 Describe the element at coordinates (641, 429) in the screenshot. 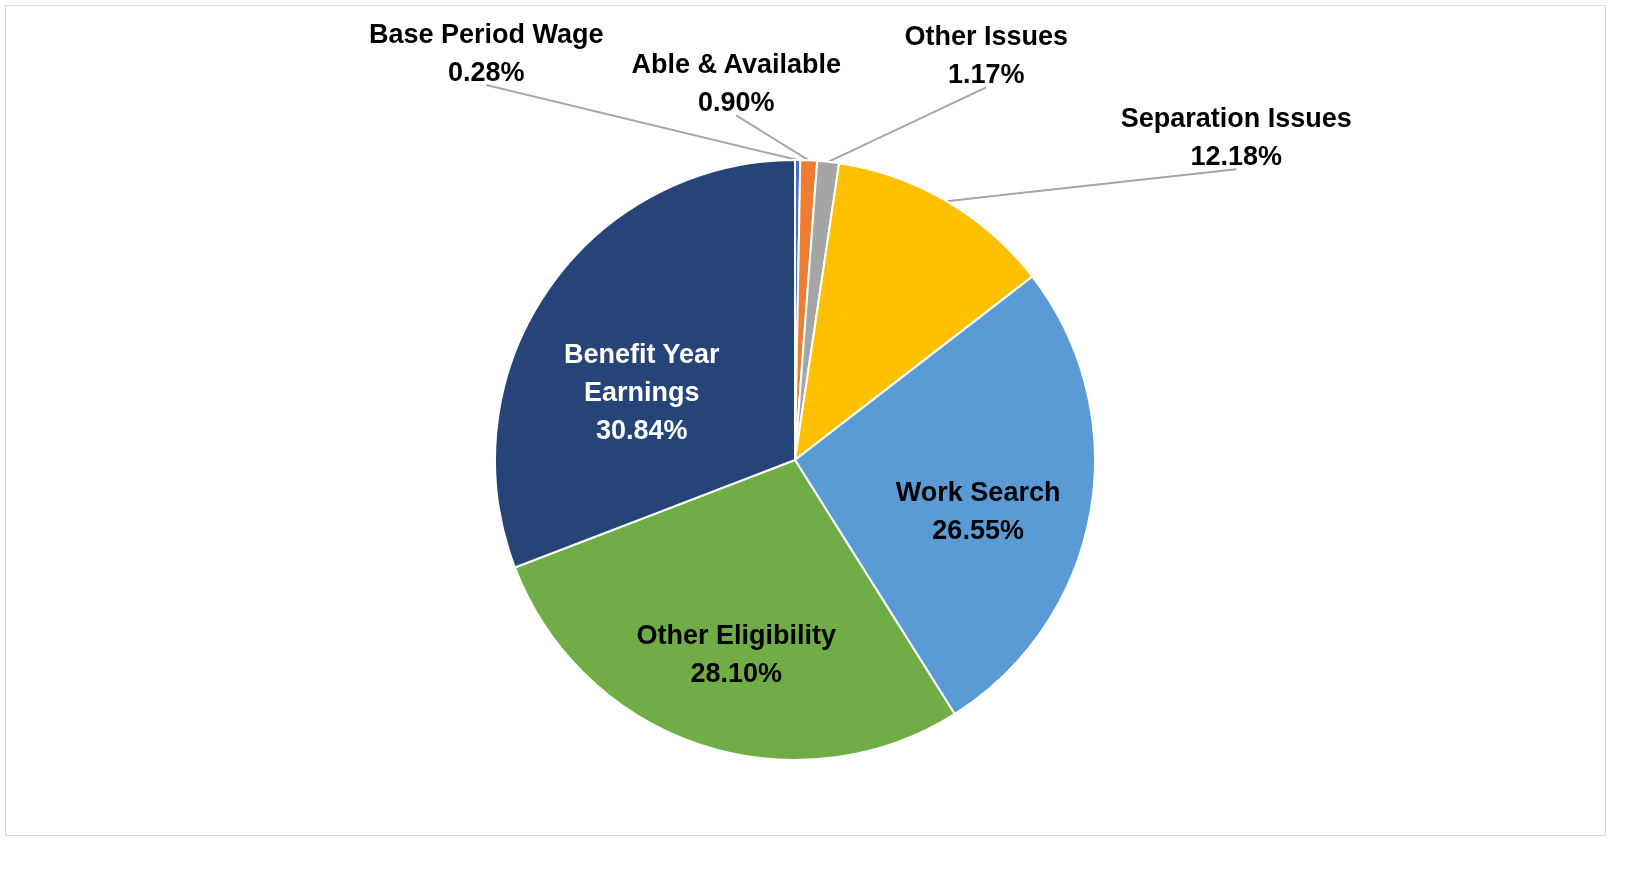

I see `data-label: 30.84%` at that location.